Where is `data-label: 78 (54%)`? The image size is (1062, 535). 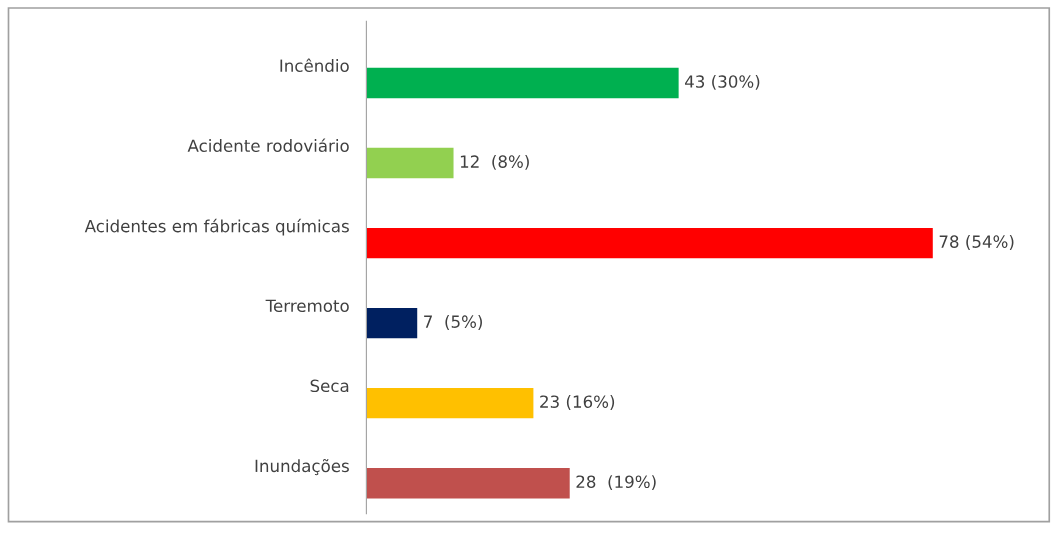 data-label: 78 (54%) is located at coordinates (976, 242).